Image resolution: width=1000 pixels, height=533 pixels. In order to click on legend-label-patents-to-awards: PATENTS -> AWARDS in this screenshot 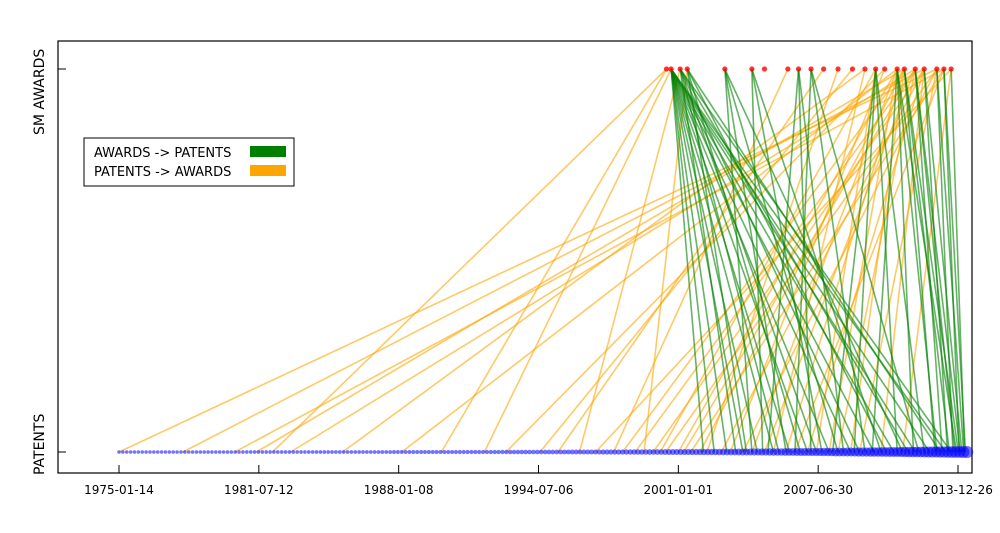, I will do `click(162, 172)`.